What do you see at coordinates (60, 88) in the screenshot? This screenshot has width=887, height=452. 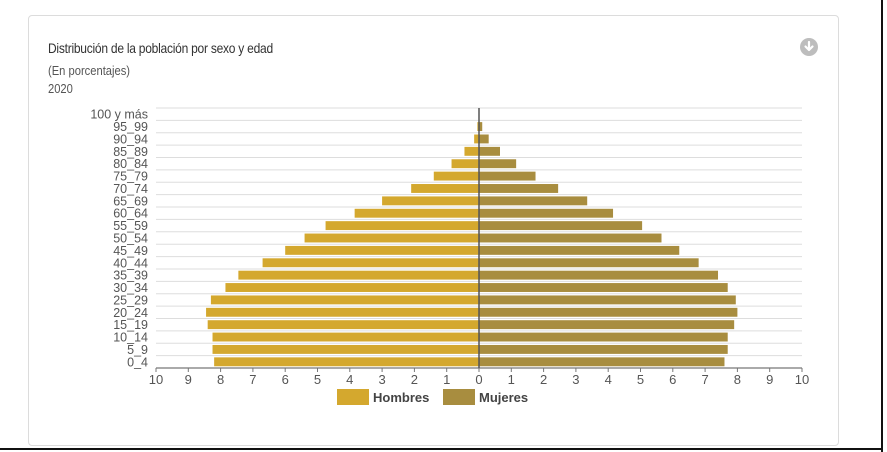 I see `chart-year: 2020` at bounding box center [60, 88].